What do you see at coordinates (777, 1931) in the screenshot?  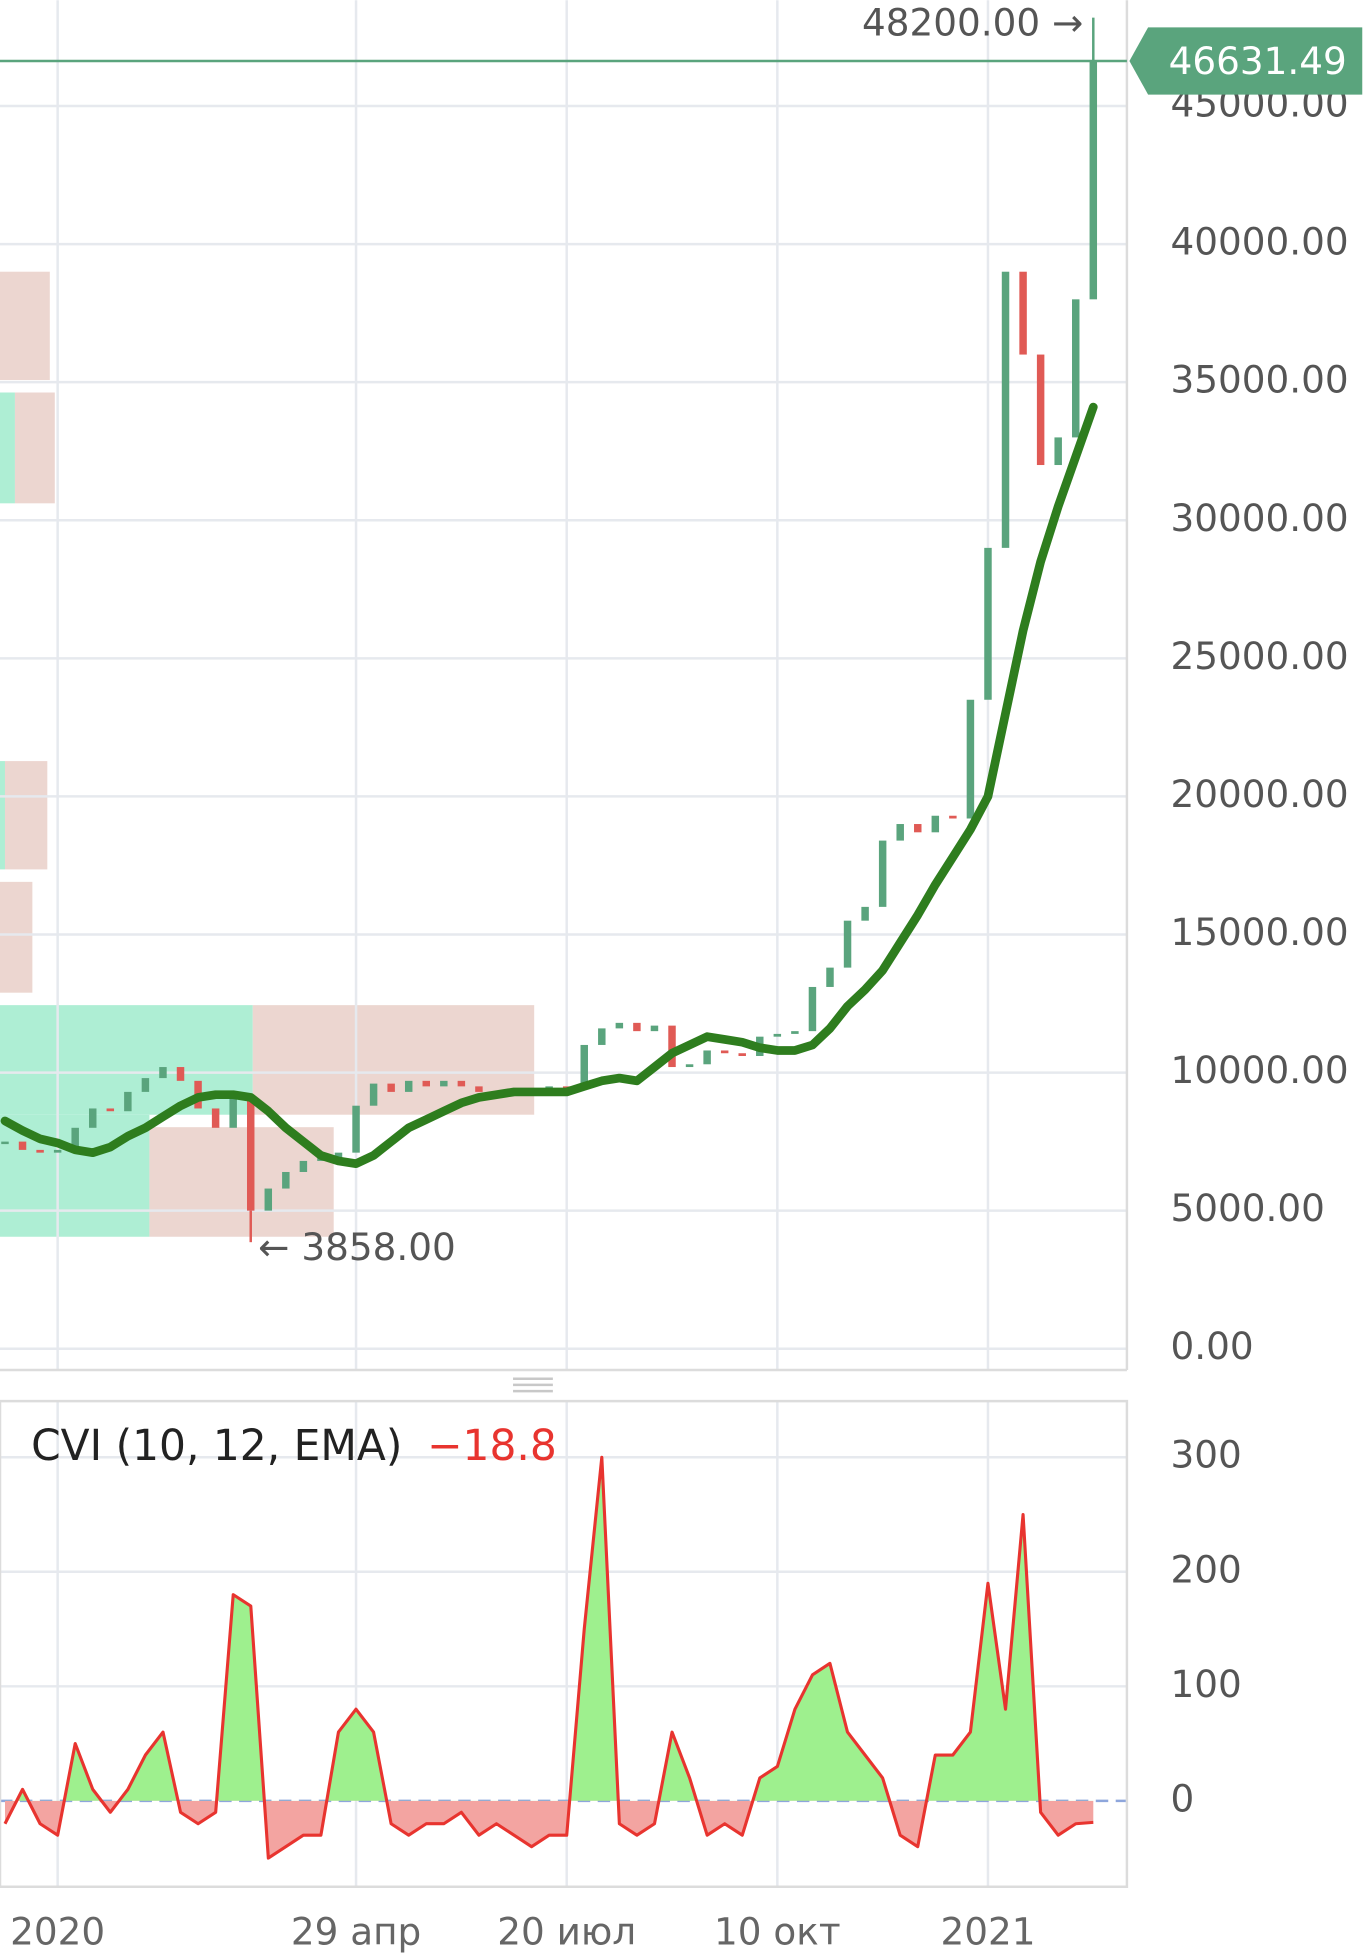 I see `x-tick-label: 10 окт` at bounding box center [777, 1931].